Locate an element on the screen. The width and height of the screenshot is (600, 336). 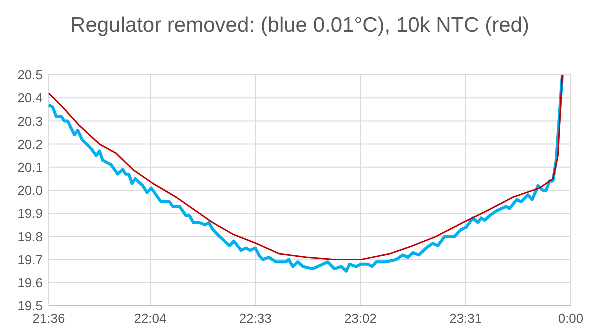
y-tick-label: 20.0 is located at coordinates (30, 190).